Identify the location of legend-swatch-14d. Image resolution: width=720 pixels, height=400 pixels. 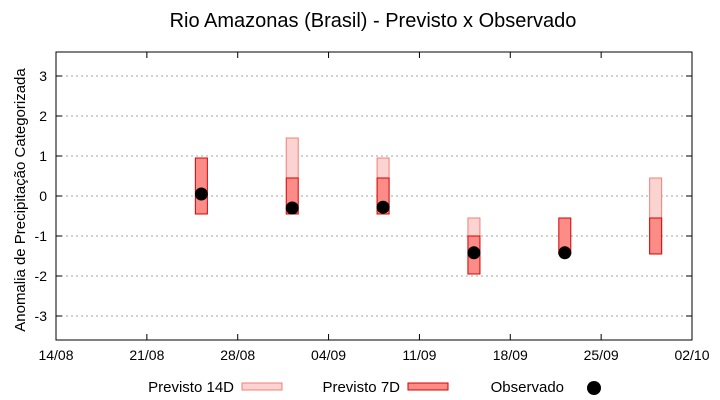
(262, 386).